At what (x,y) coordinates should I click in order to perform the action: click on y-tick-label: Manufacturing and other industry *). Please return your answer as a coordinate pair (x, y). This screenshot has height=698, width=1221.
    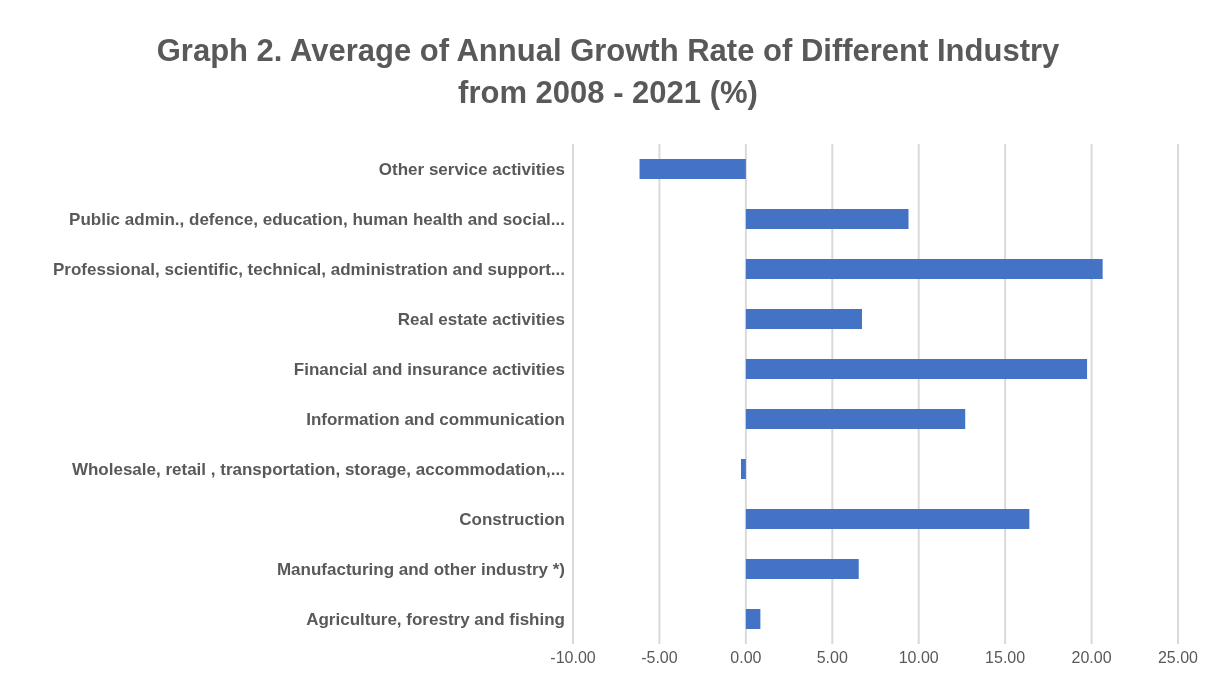
    Looking at the image, I should click on (420, 569).